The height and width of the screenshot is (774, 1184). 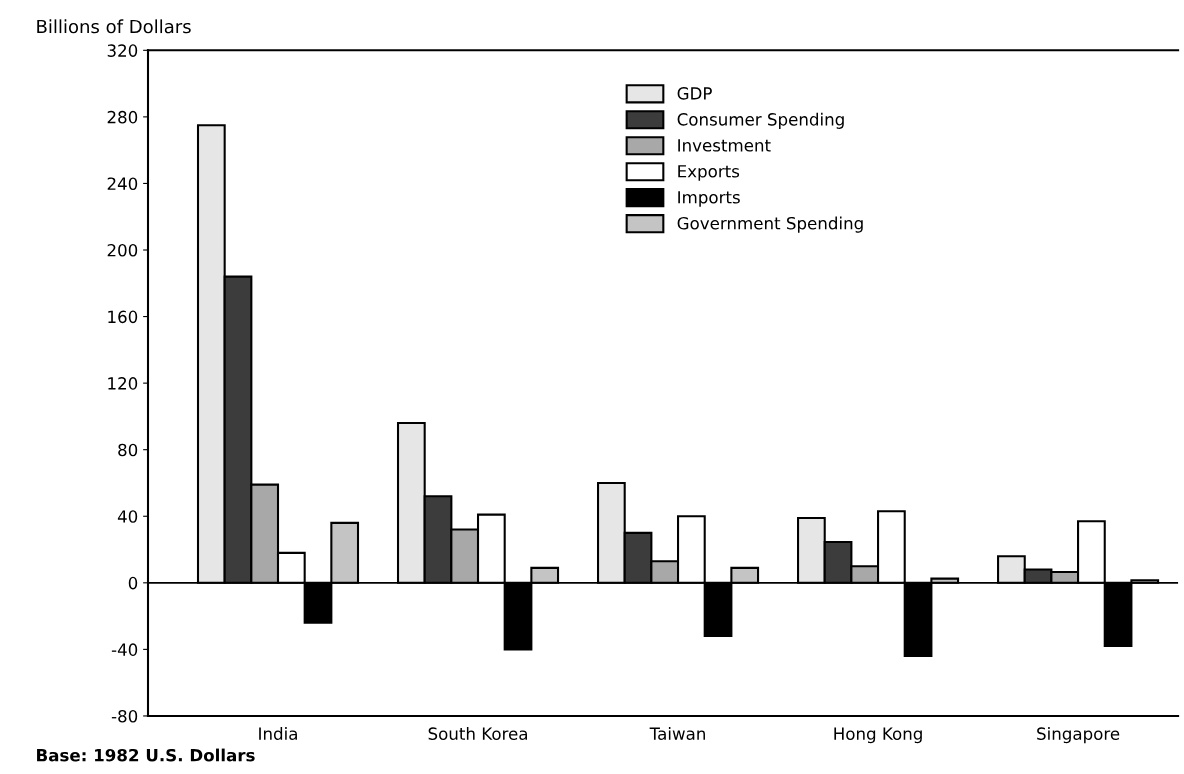 I want to click on y-tick-label: 200, so click(x=122, y=250).